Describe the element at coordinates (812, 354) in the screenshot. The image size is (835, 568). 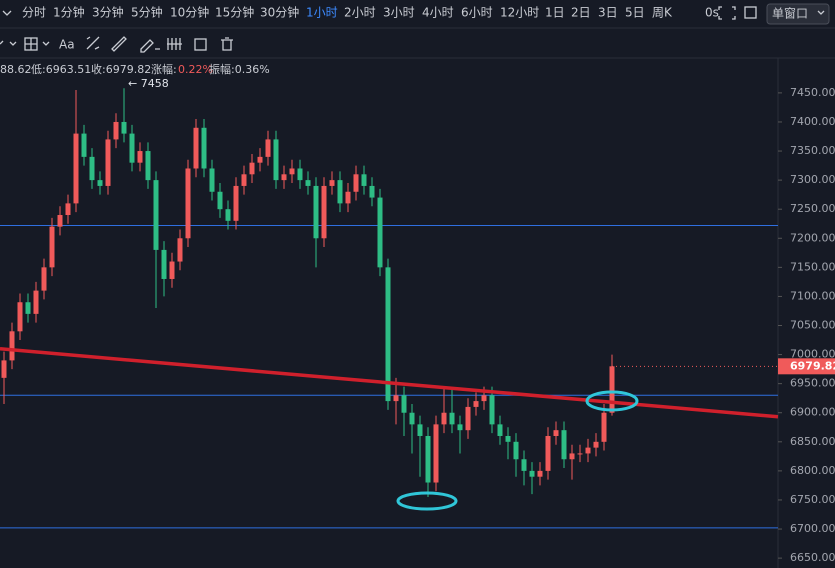
I see `y-tick-label: 7000.00` at that location.